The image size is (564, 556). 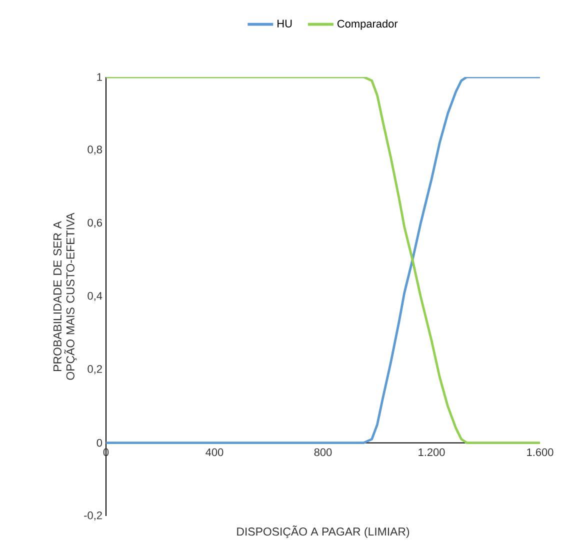 What do you see at coordinates (95, 150) in the screenshot?
I see `y-tick-label: 0,8` at bounding box center [95, 150].